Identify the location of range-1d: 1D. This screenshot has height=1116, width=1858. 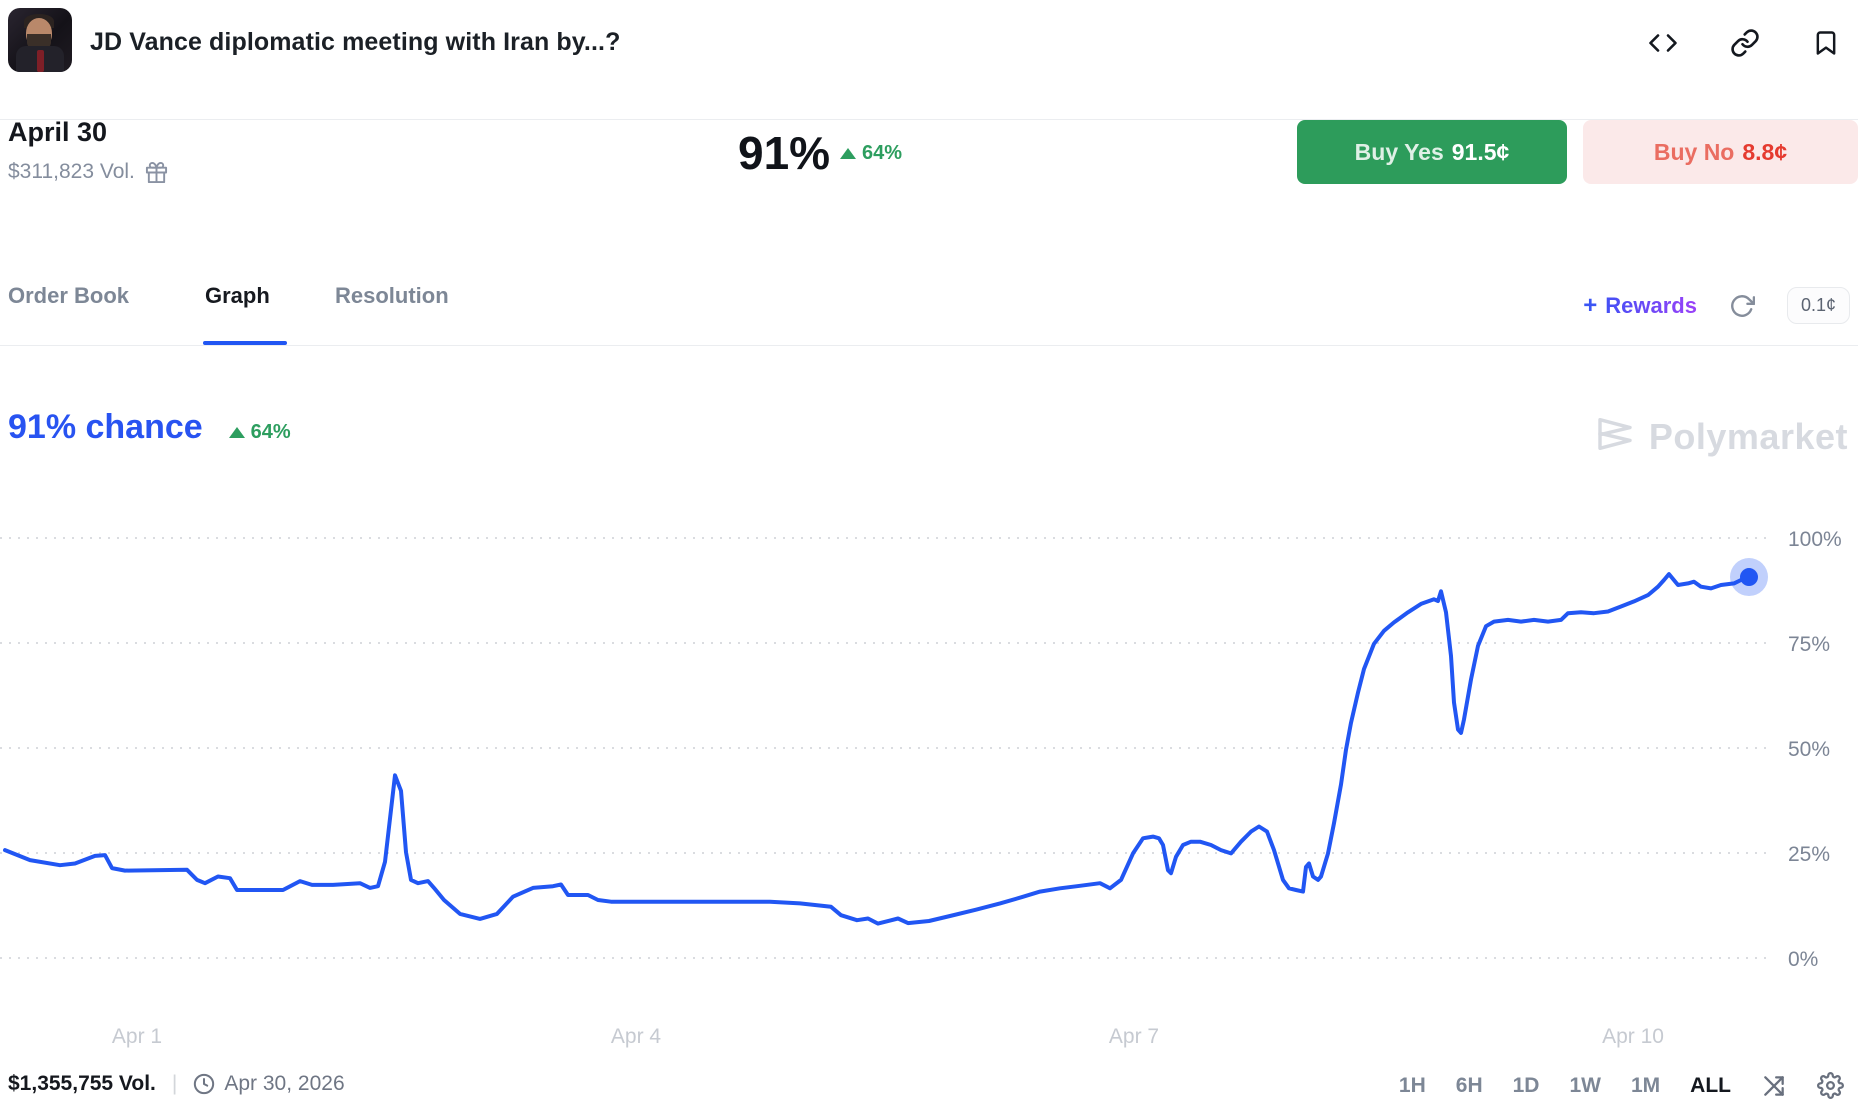
(1526, 1085).